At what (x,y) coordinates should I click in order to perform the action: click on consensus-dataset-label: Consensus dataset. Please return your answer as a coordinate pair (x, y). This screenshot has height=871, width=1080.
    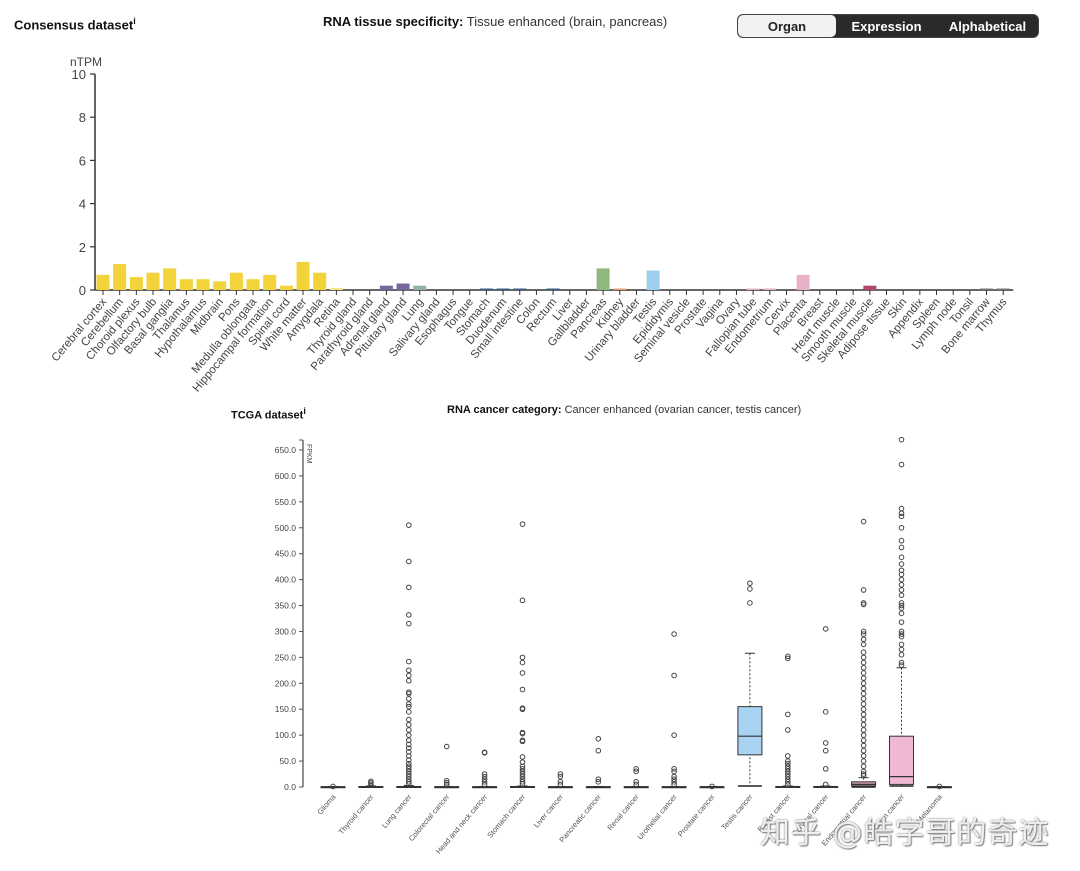
    Looking at the image, I should click on (74, 25).